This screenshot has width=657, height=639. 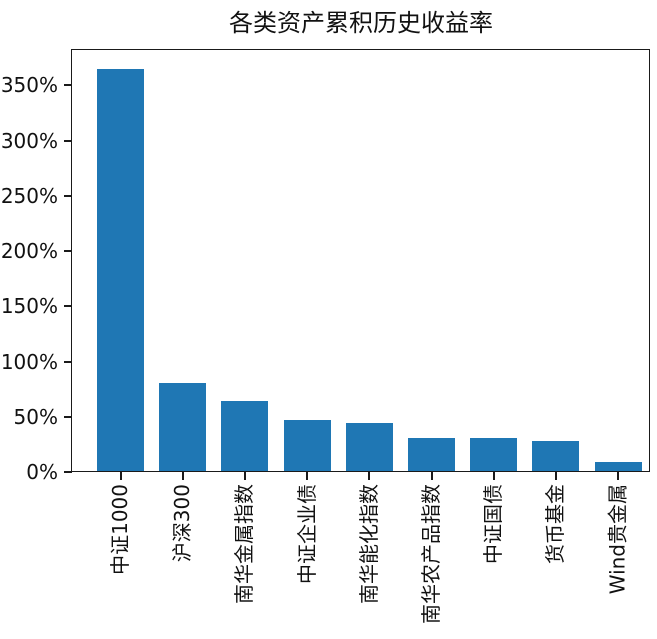 What do you see at coordinates (307, 446) in the screenshot?
I see `bar-中证企业债` at bounding box center [307, 446].